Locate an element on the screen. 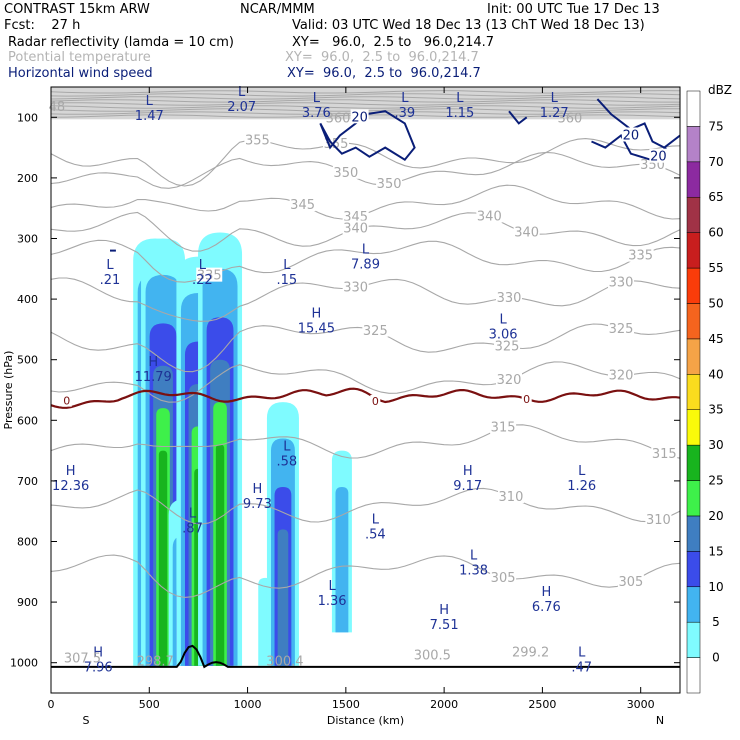 This screenshot has height=740, width=740. y-tick-label: 500 is located at coordinates (27, 360).